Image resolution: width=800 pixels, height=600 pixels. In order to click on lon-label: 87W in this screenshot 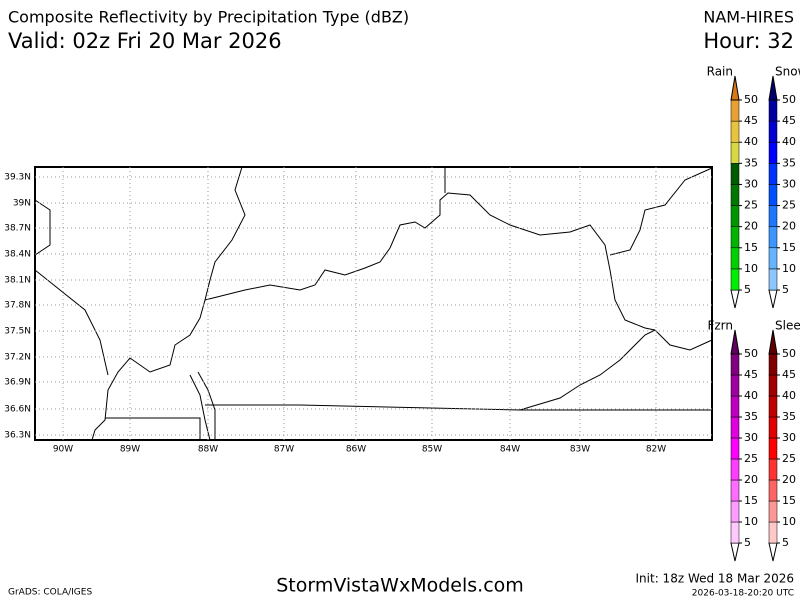, I will do `click(284, 450)`.